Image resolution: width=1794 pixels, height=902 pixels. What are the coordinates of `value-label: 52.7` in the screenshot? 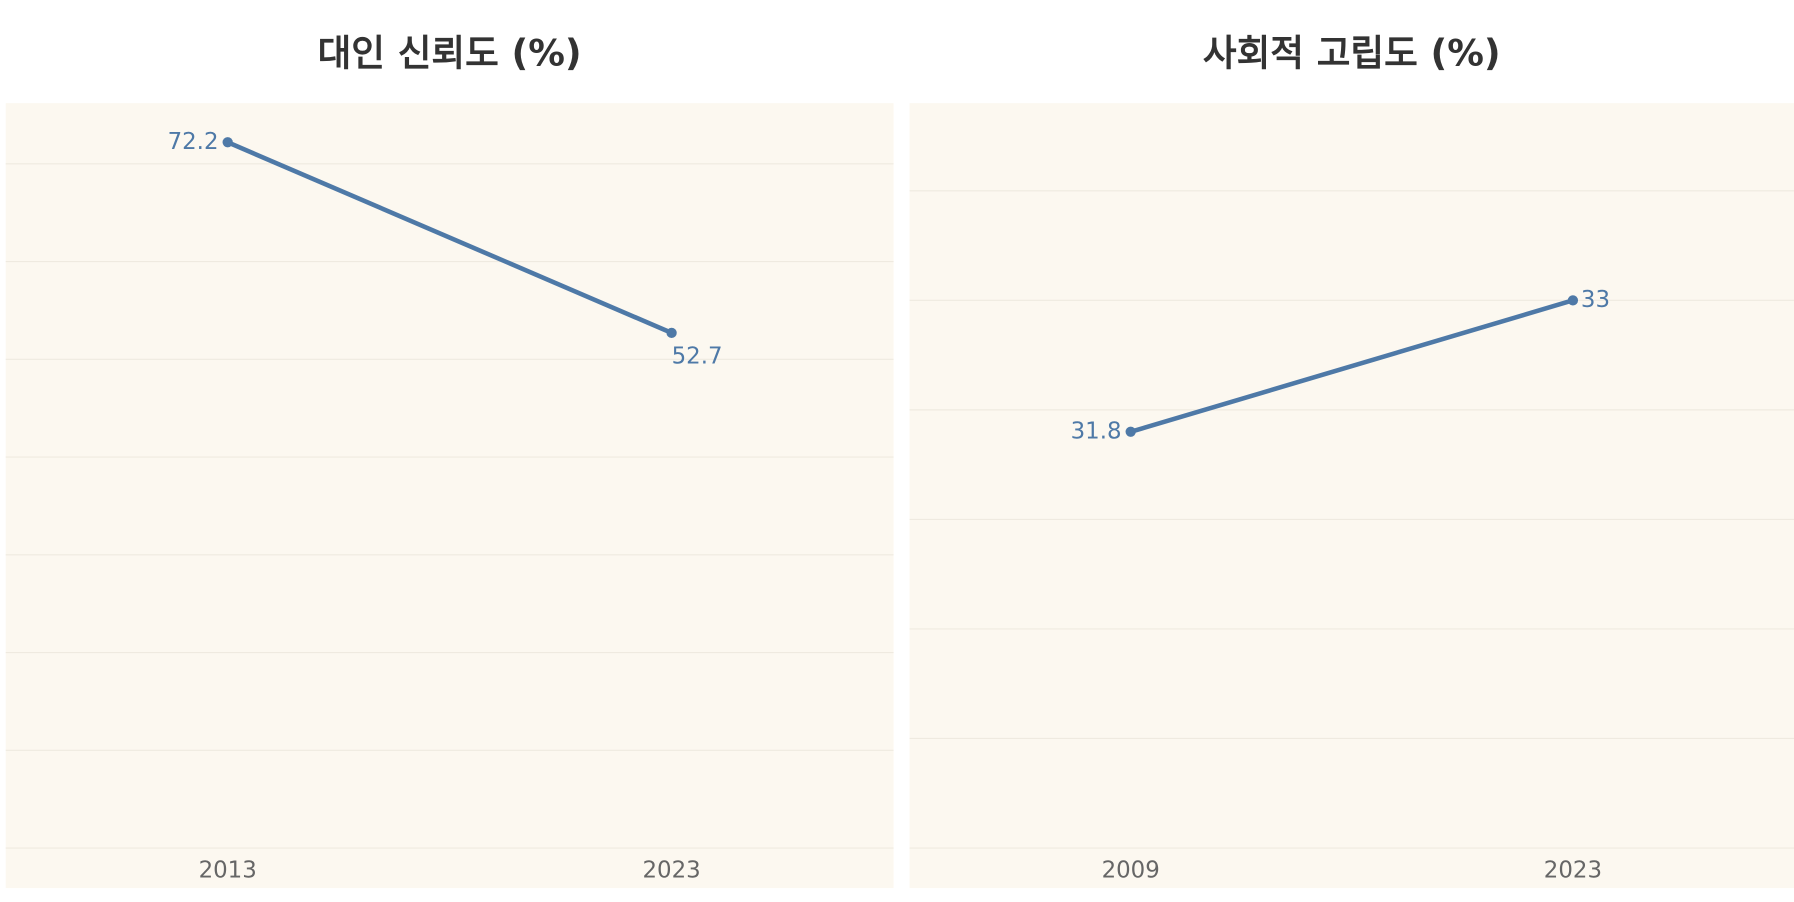 It's located at (697, 356).